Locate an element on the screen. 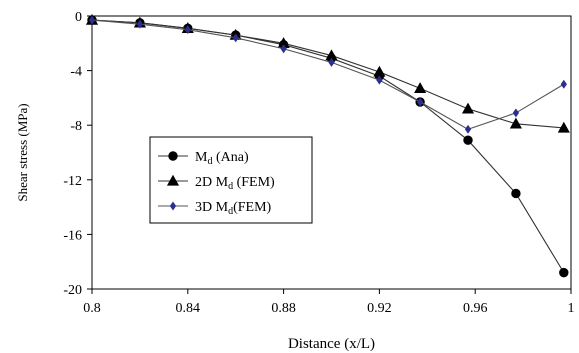 The width and height of the screenshot is (579, 353). legend: Md (Ana) 2D Md (FEM) 3D Md(FEM) is located at coordinates (231, 180).